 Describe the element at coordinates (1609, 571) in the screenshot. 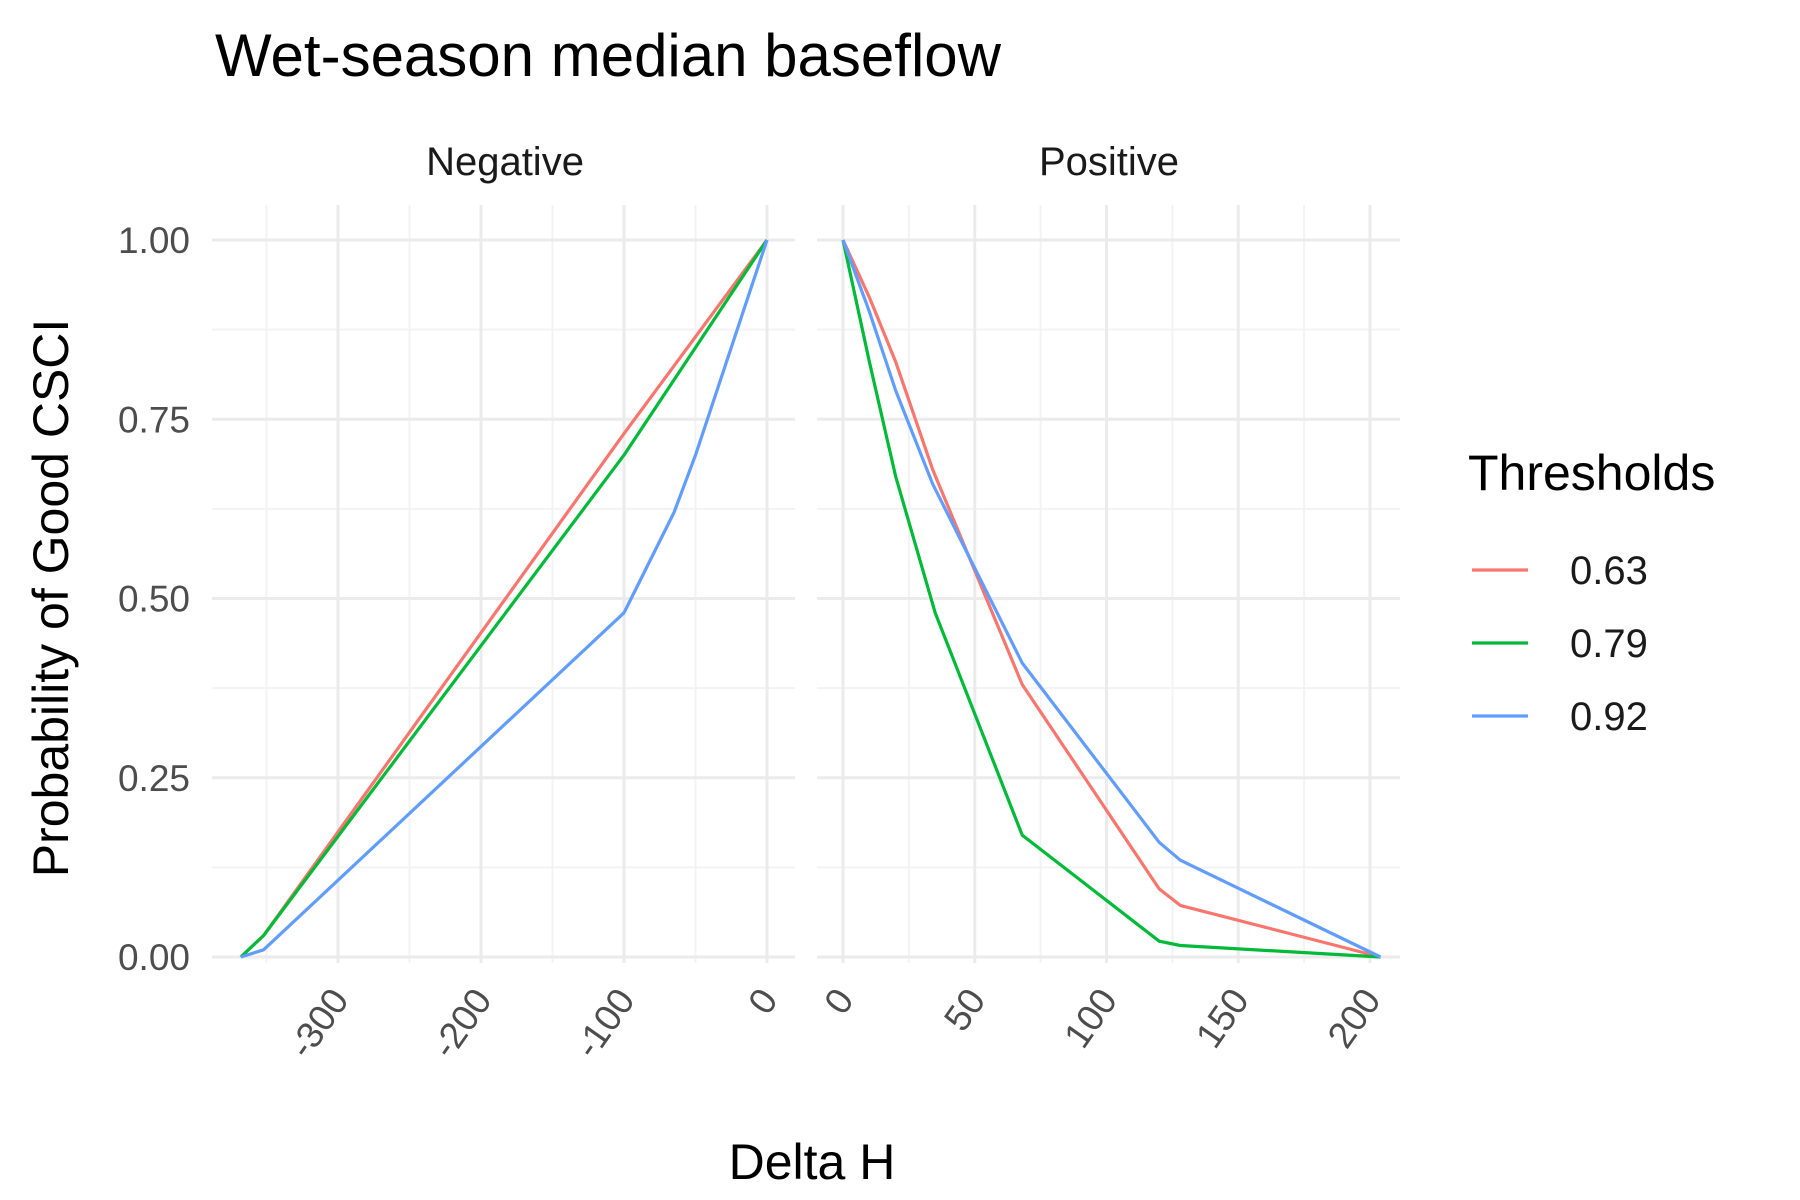

I see `legend-label: 0.63` at that location.